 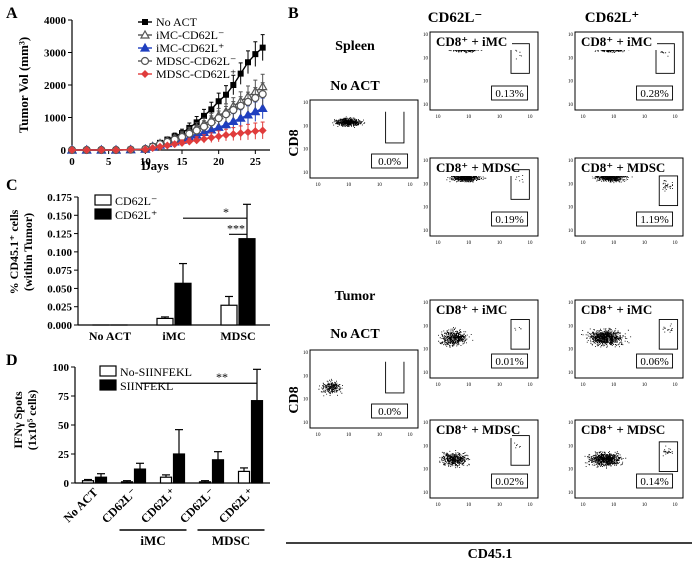 I want to click on panel-a-xlabel: Days, so click(x=154, y=165).